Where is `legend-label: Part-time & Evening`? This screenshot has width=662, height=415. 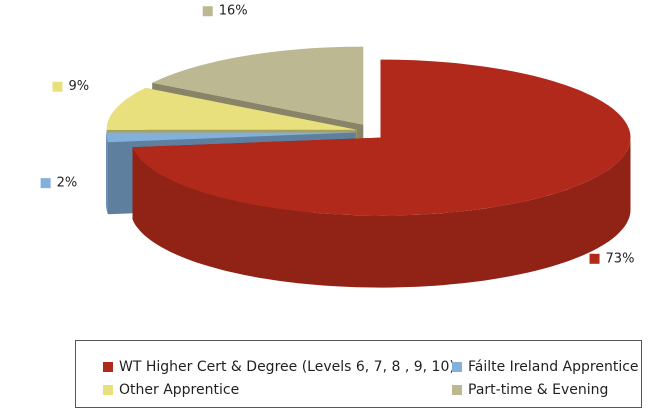
legend-label: Part-time & Evening is located at coordinates (538, 390).